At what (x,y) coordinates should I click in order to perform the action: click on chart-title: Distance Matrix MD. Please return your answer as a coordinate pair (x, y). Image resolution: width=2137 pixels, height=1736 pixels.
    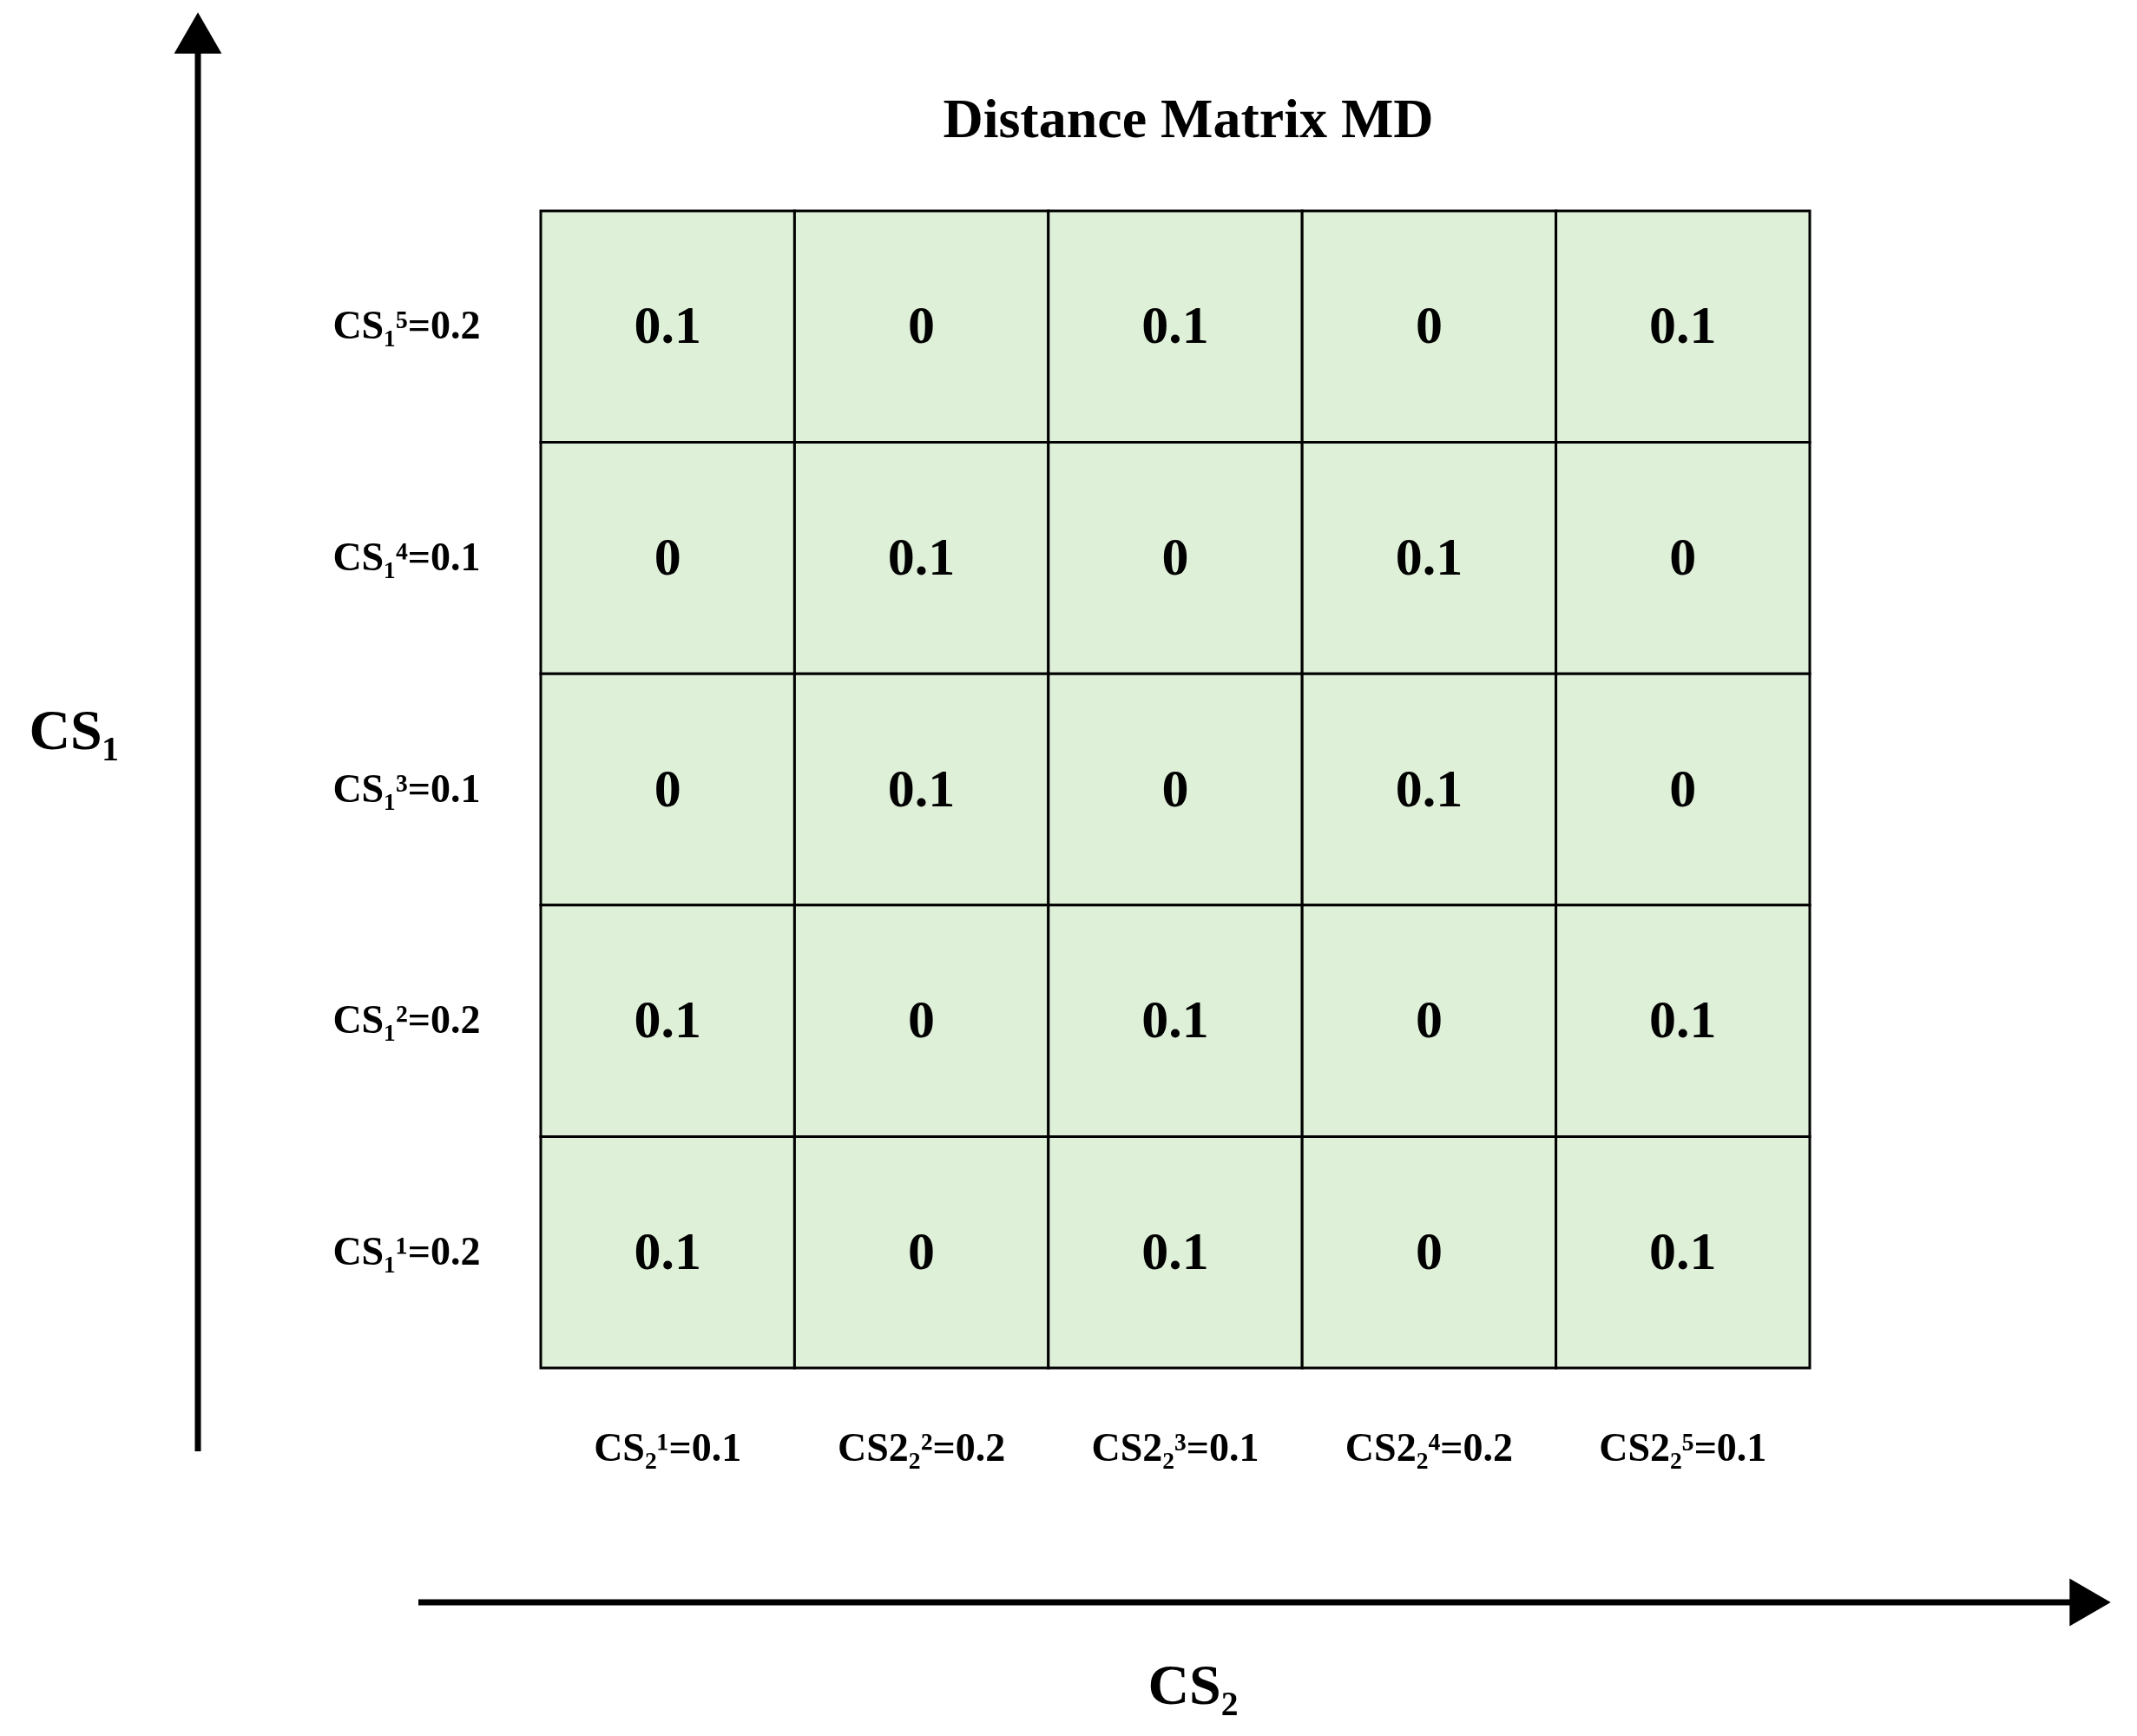
    Looking at the image, I should click on (1188, 118).